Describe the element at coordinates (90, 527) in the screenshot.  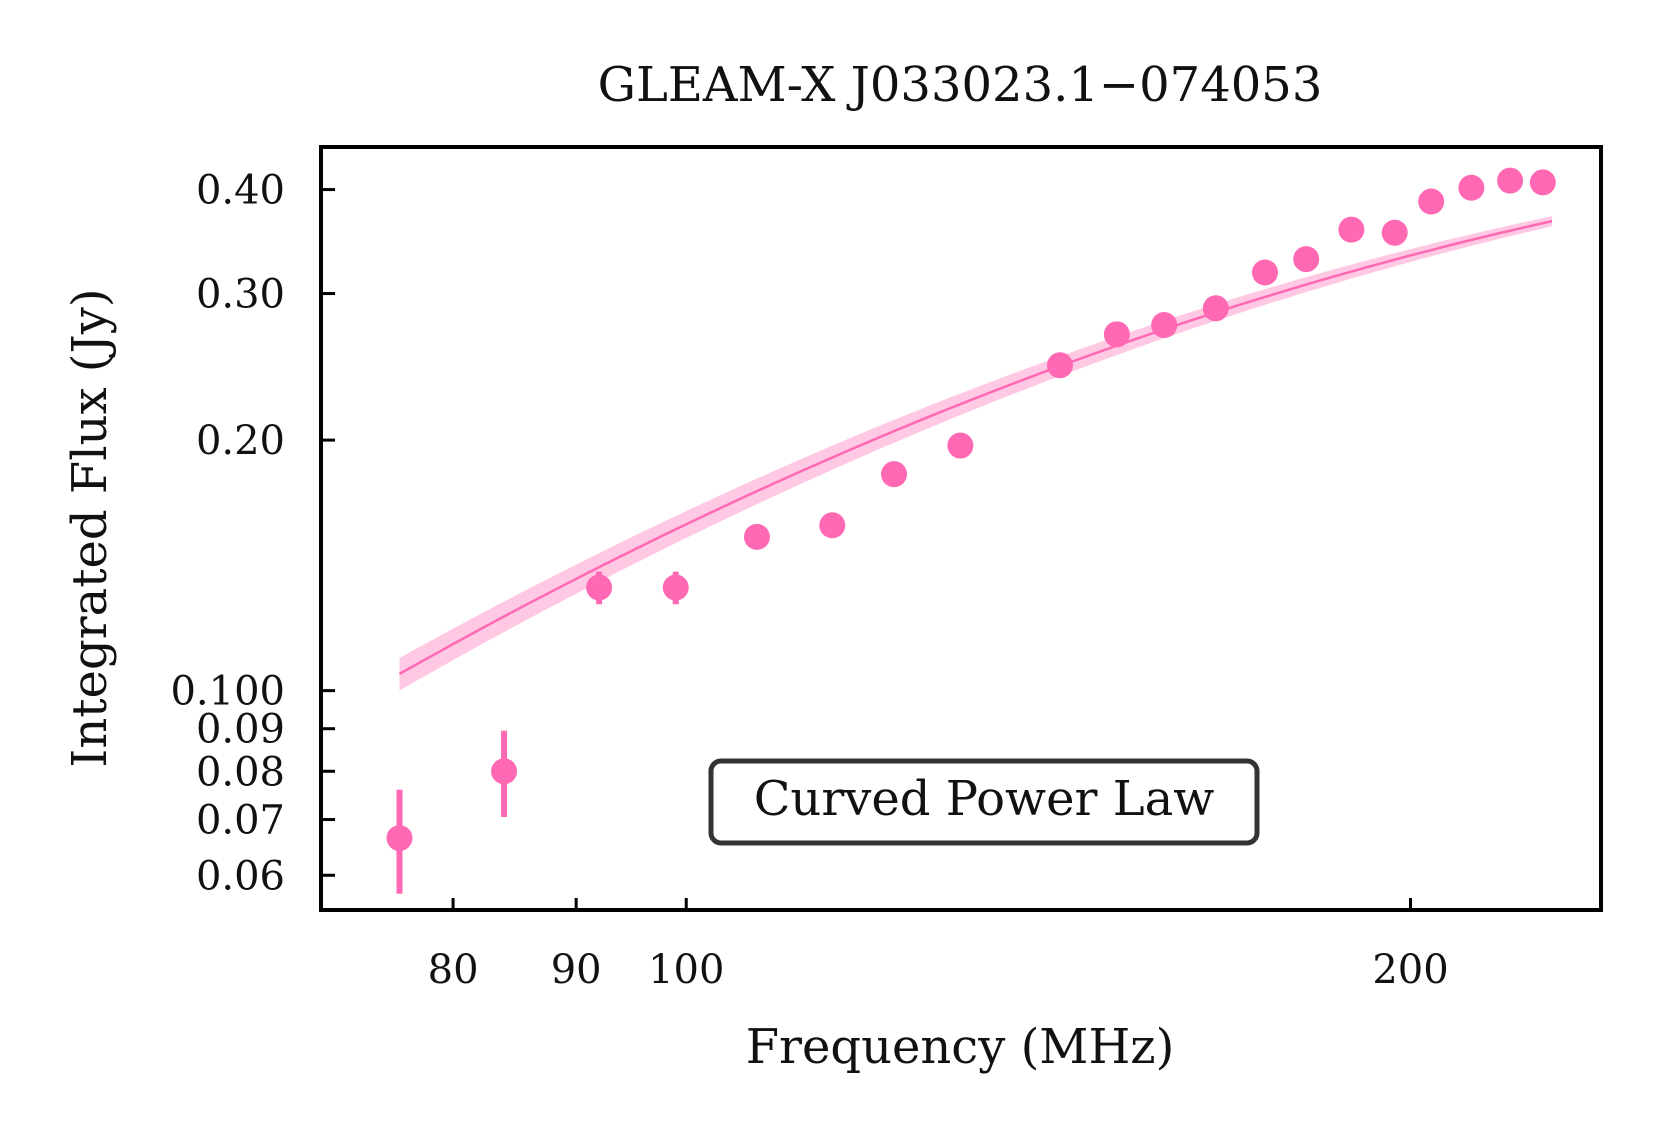
I see `y-axis-label: Integrated Flux (Jy)` at that location.